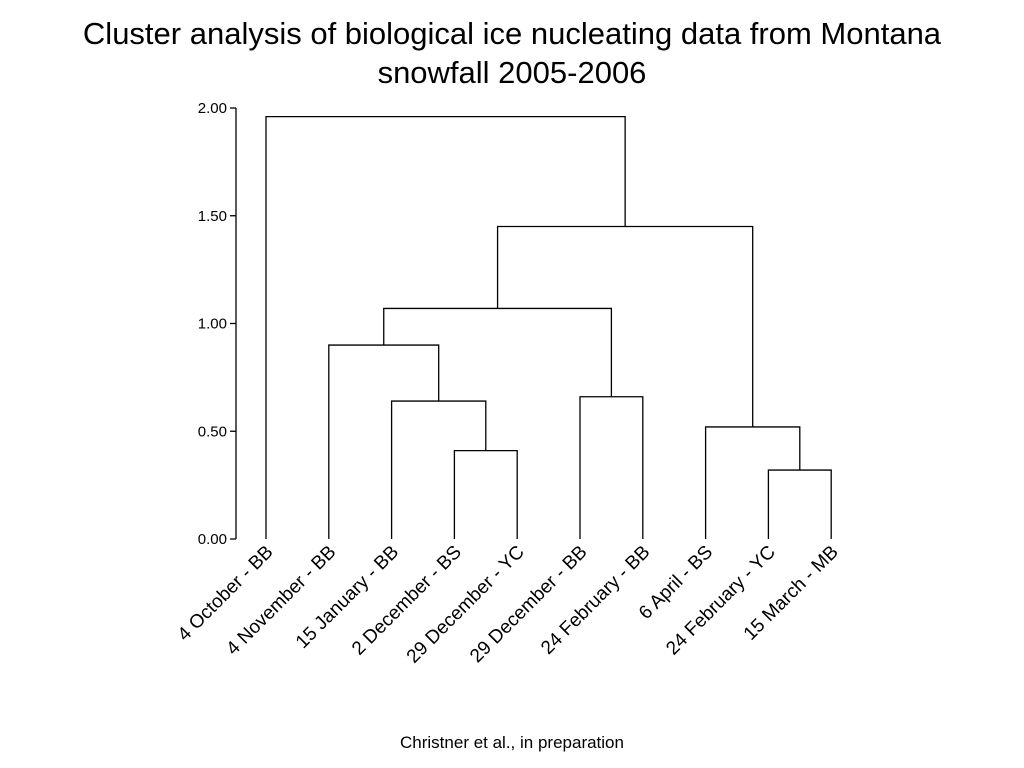 This screenshot has height=768, width=1024. Describe the element at coordinates (384, 441) in the screenshot. I see `dendrogram-link-m6` at that location.